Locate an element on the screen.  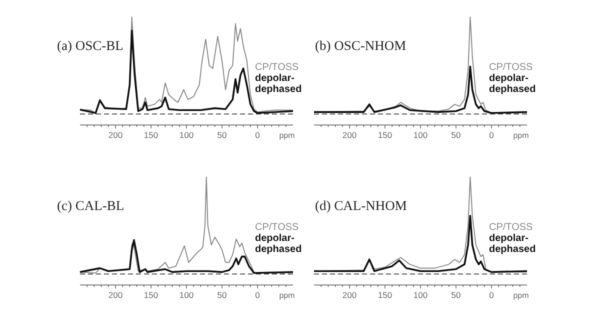
text: (a) OSC-BL is located at coordinates (90, 45).